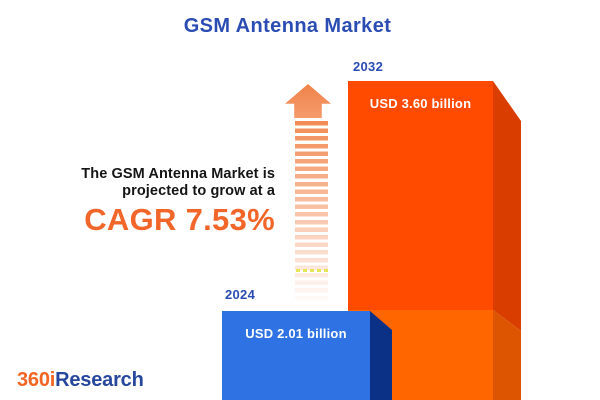 The image size is (600, 400). What do you see at coordinates (420, 195) in the screenshot?
I see `bar-2032-face-top` at bounding box center [420, 195].